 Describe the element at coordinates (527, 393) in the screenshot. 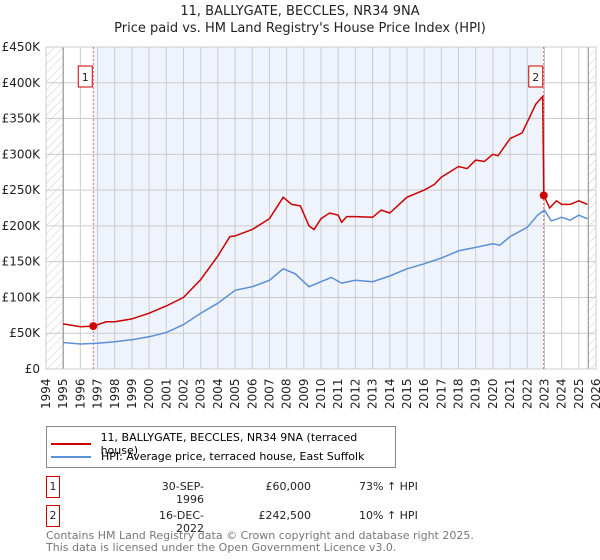

I see `x-tick-label: 2022` at that location.